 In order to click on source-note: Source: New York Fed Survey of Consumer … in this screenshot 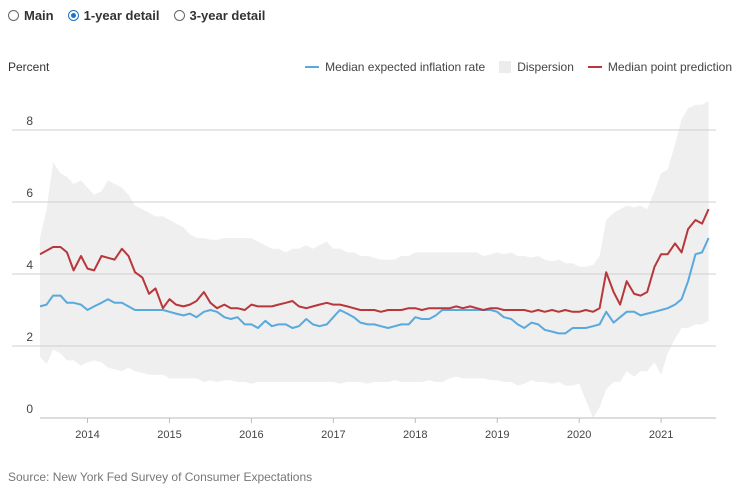, I will do `click(160, 477)`.